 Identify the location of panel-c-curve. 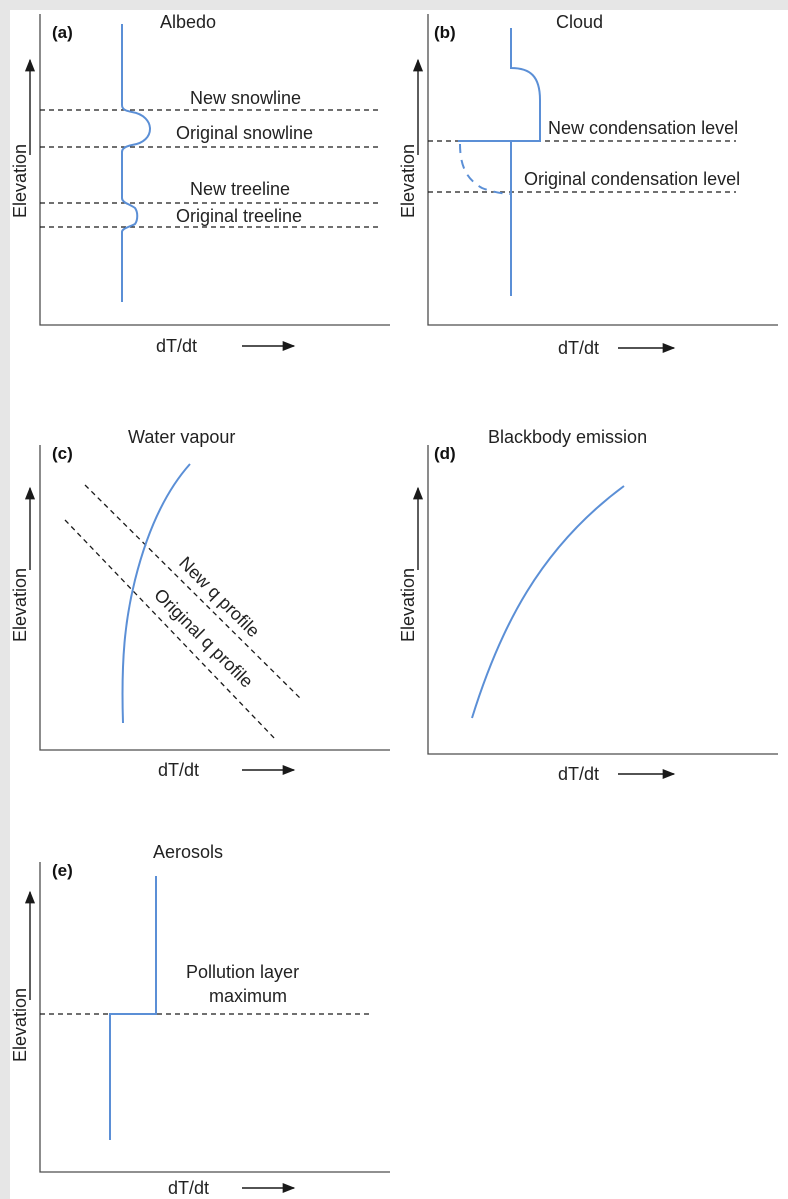
(156, 593).